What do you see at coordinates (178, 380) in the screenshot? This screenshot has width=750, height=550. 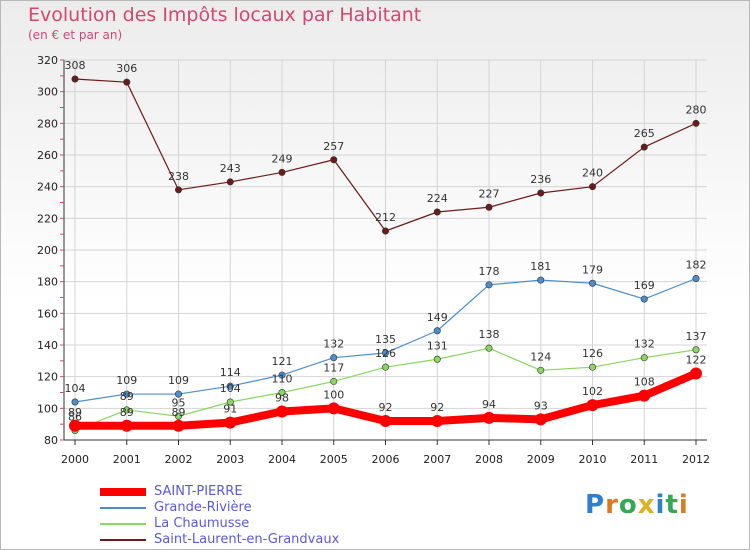 I see `data-label: 109` at bounding box center [178, 380].